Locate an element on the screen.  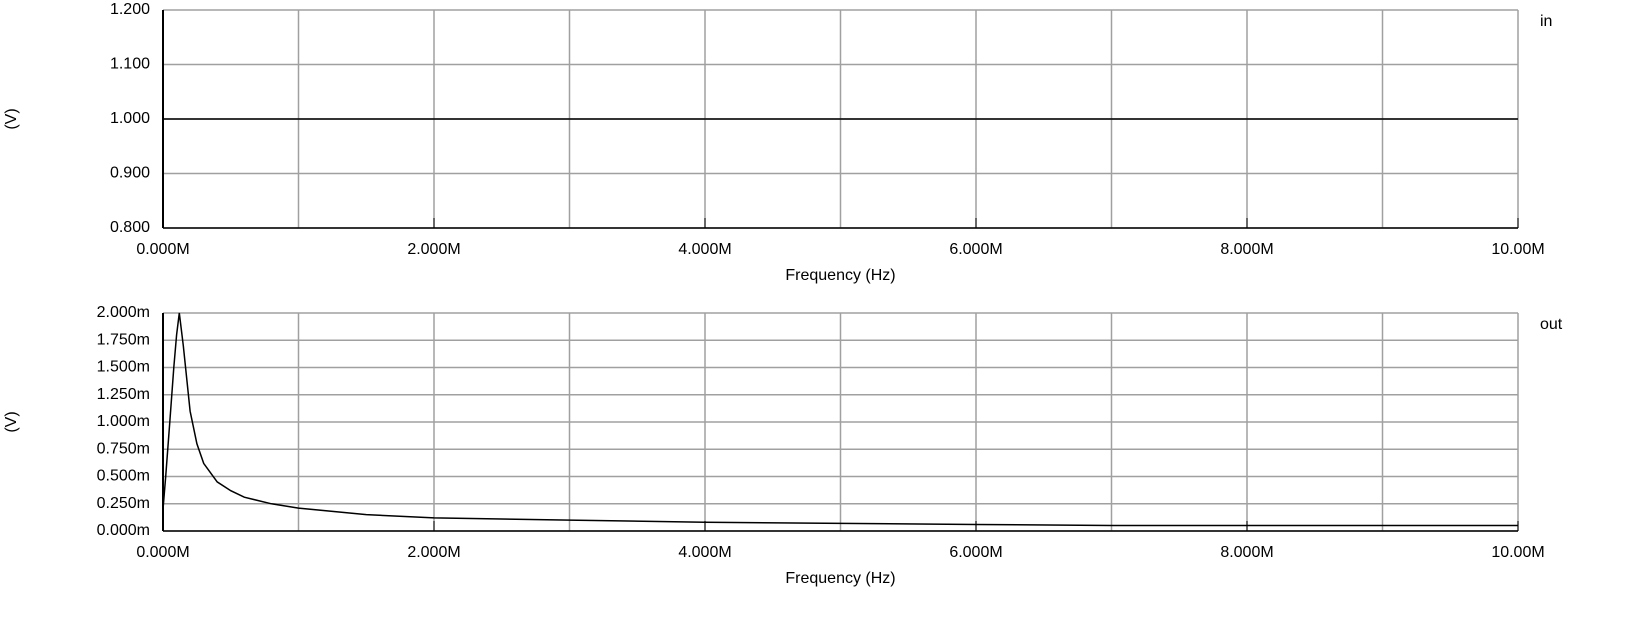
y-tick-label: 1.000 is located at coordinates (130, 118).